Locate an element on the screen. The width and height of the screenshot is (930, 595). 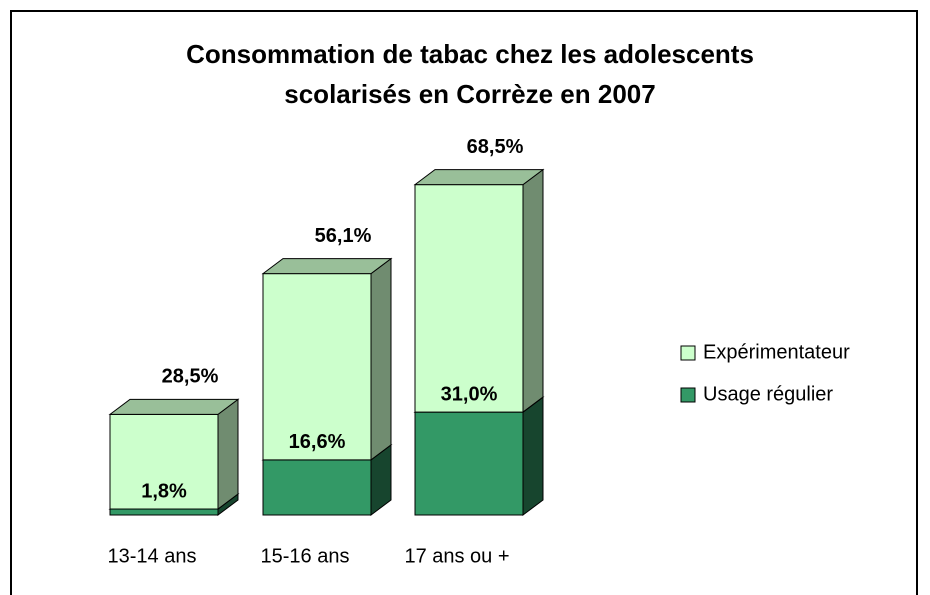
x-tick-label: 17 ans ou + is located at coordinates (456, 556).